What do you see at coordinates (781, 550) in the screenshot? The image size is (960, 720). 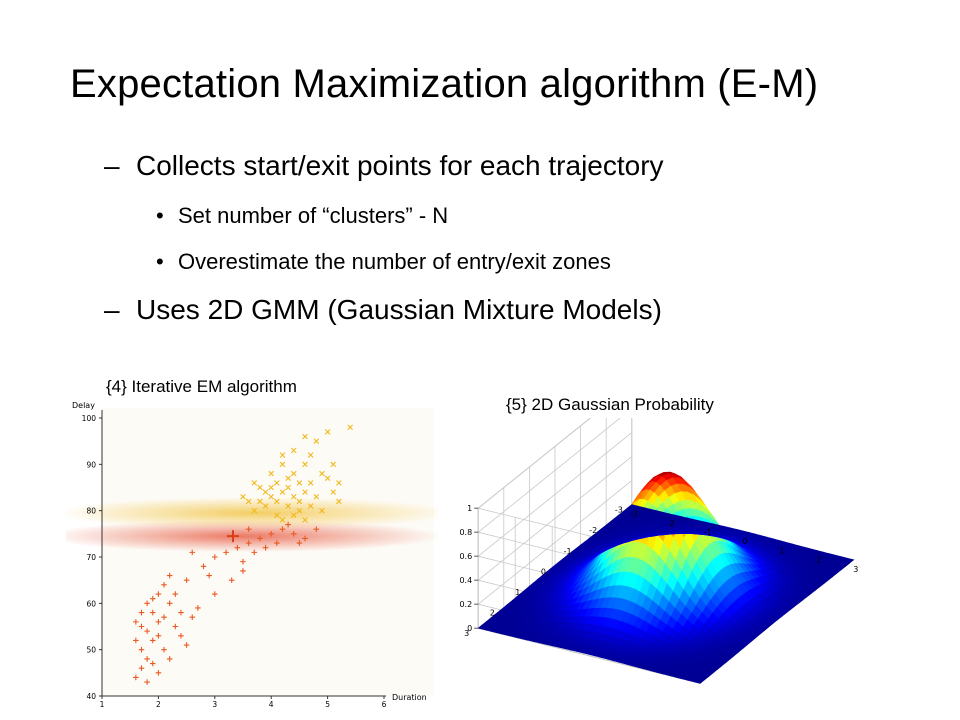 I see `x-tick-label: 1` at bounding box center [781, 550].